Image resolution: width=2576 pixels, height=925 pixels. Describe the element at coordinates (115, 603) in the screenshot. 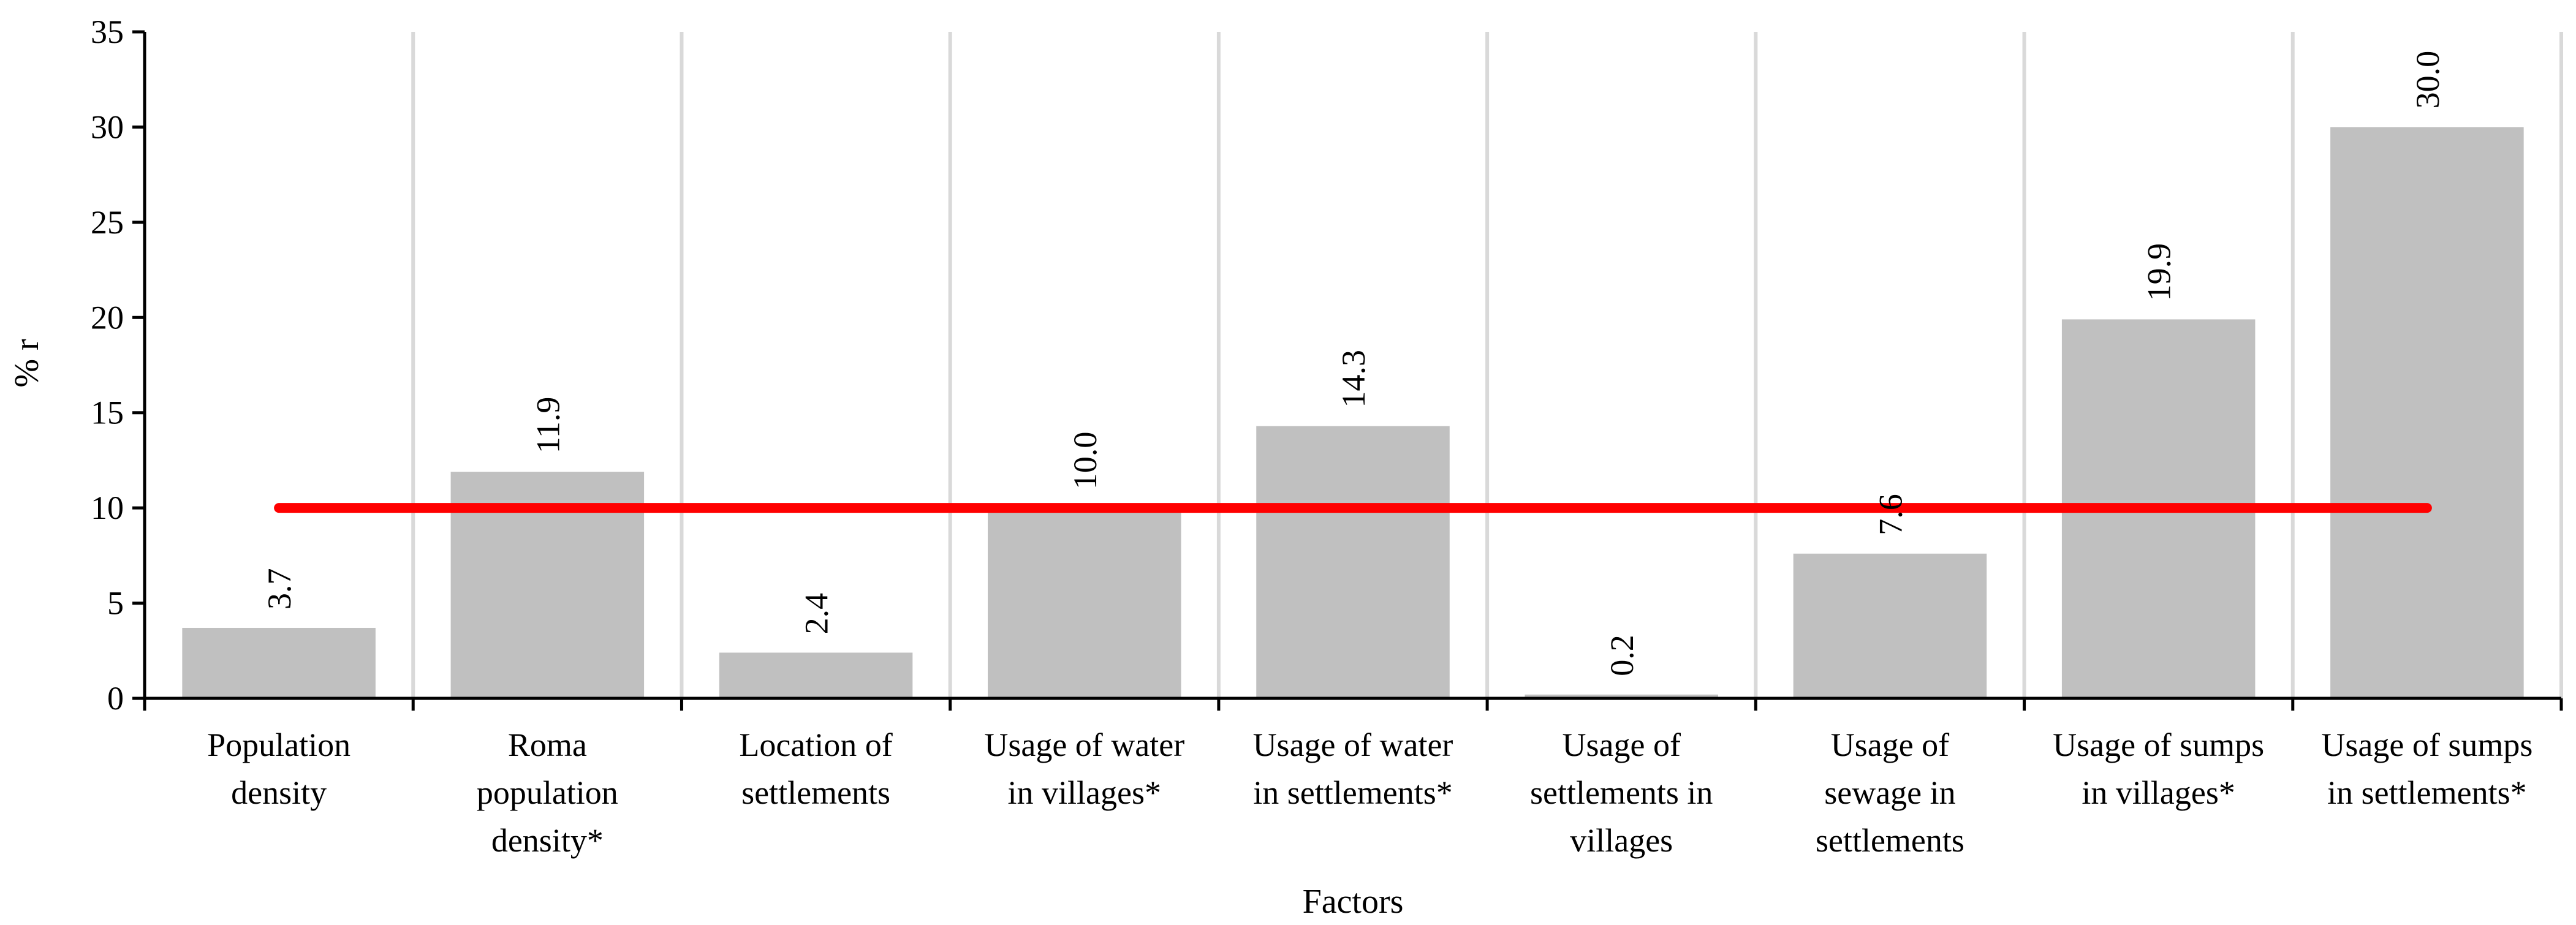

I see `y-tick-label: 5` at that location.